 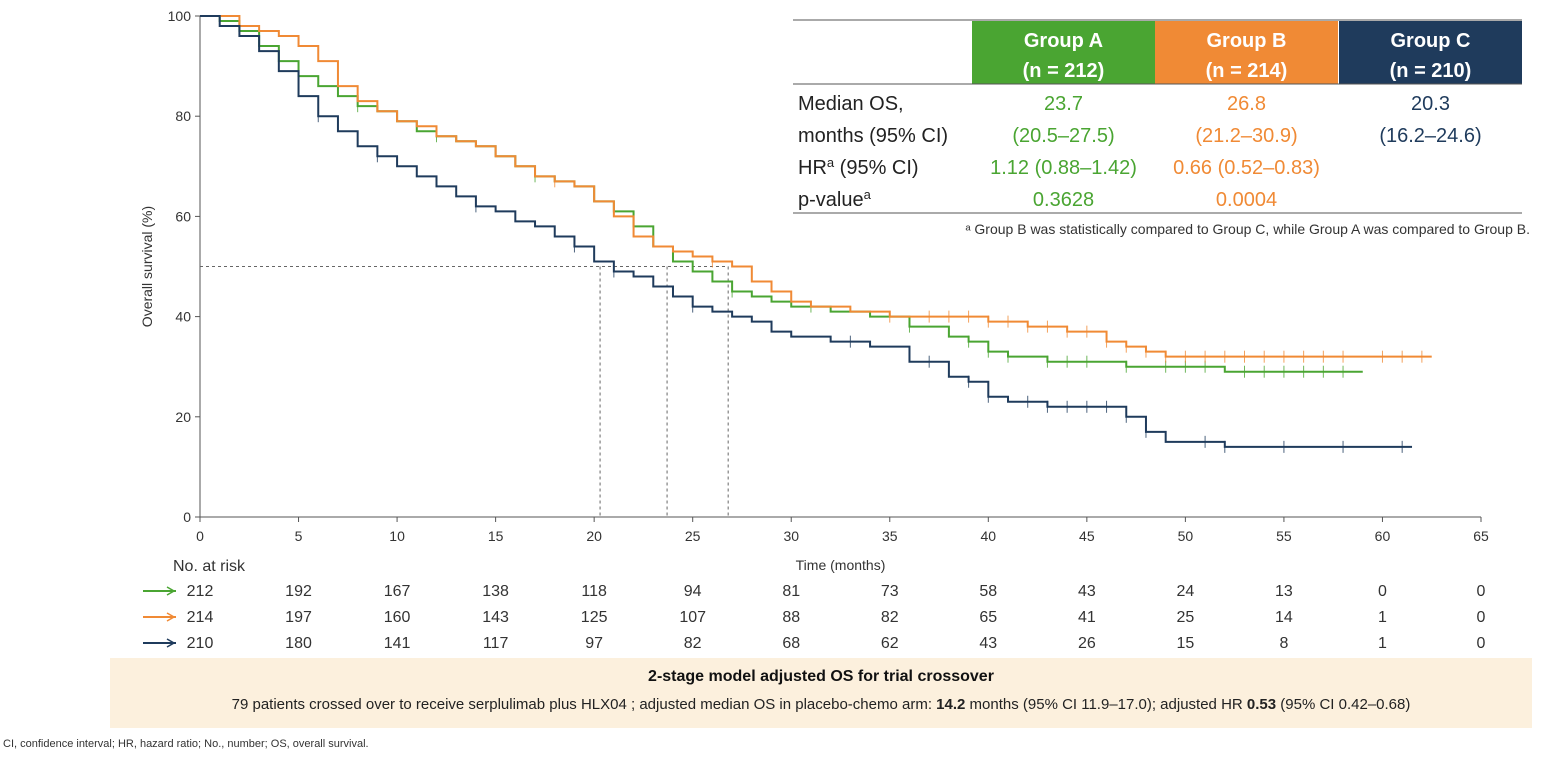 What do you see at coordinates (397, 536) in the screenshot?
I see `x-tick-label: 10` at bounding box center [397, 536].